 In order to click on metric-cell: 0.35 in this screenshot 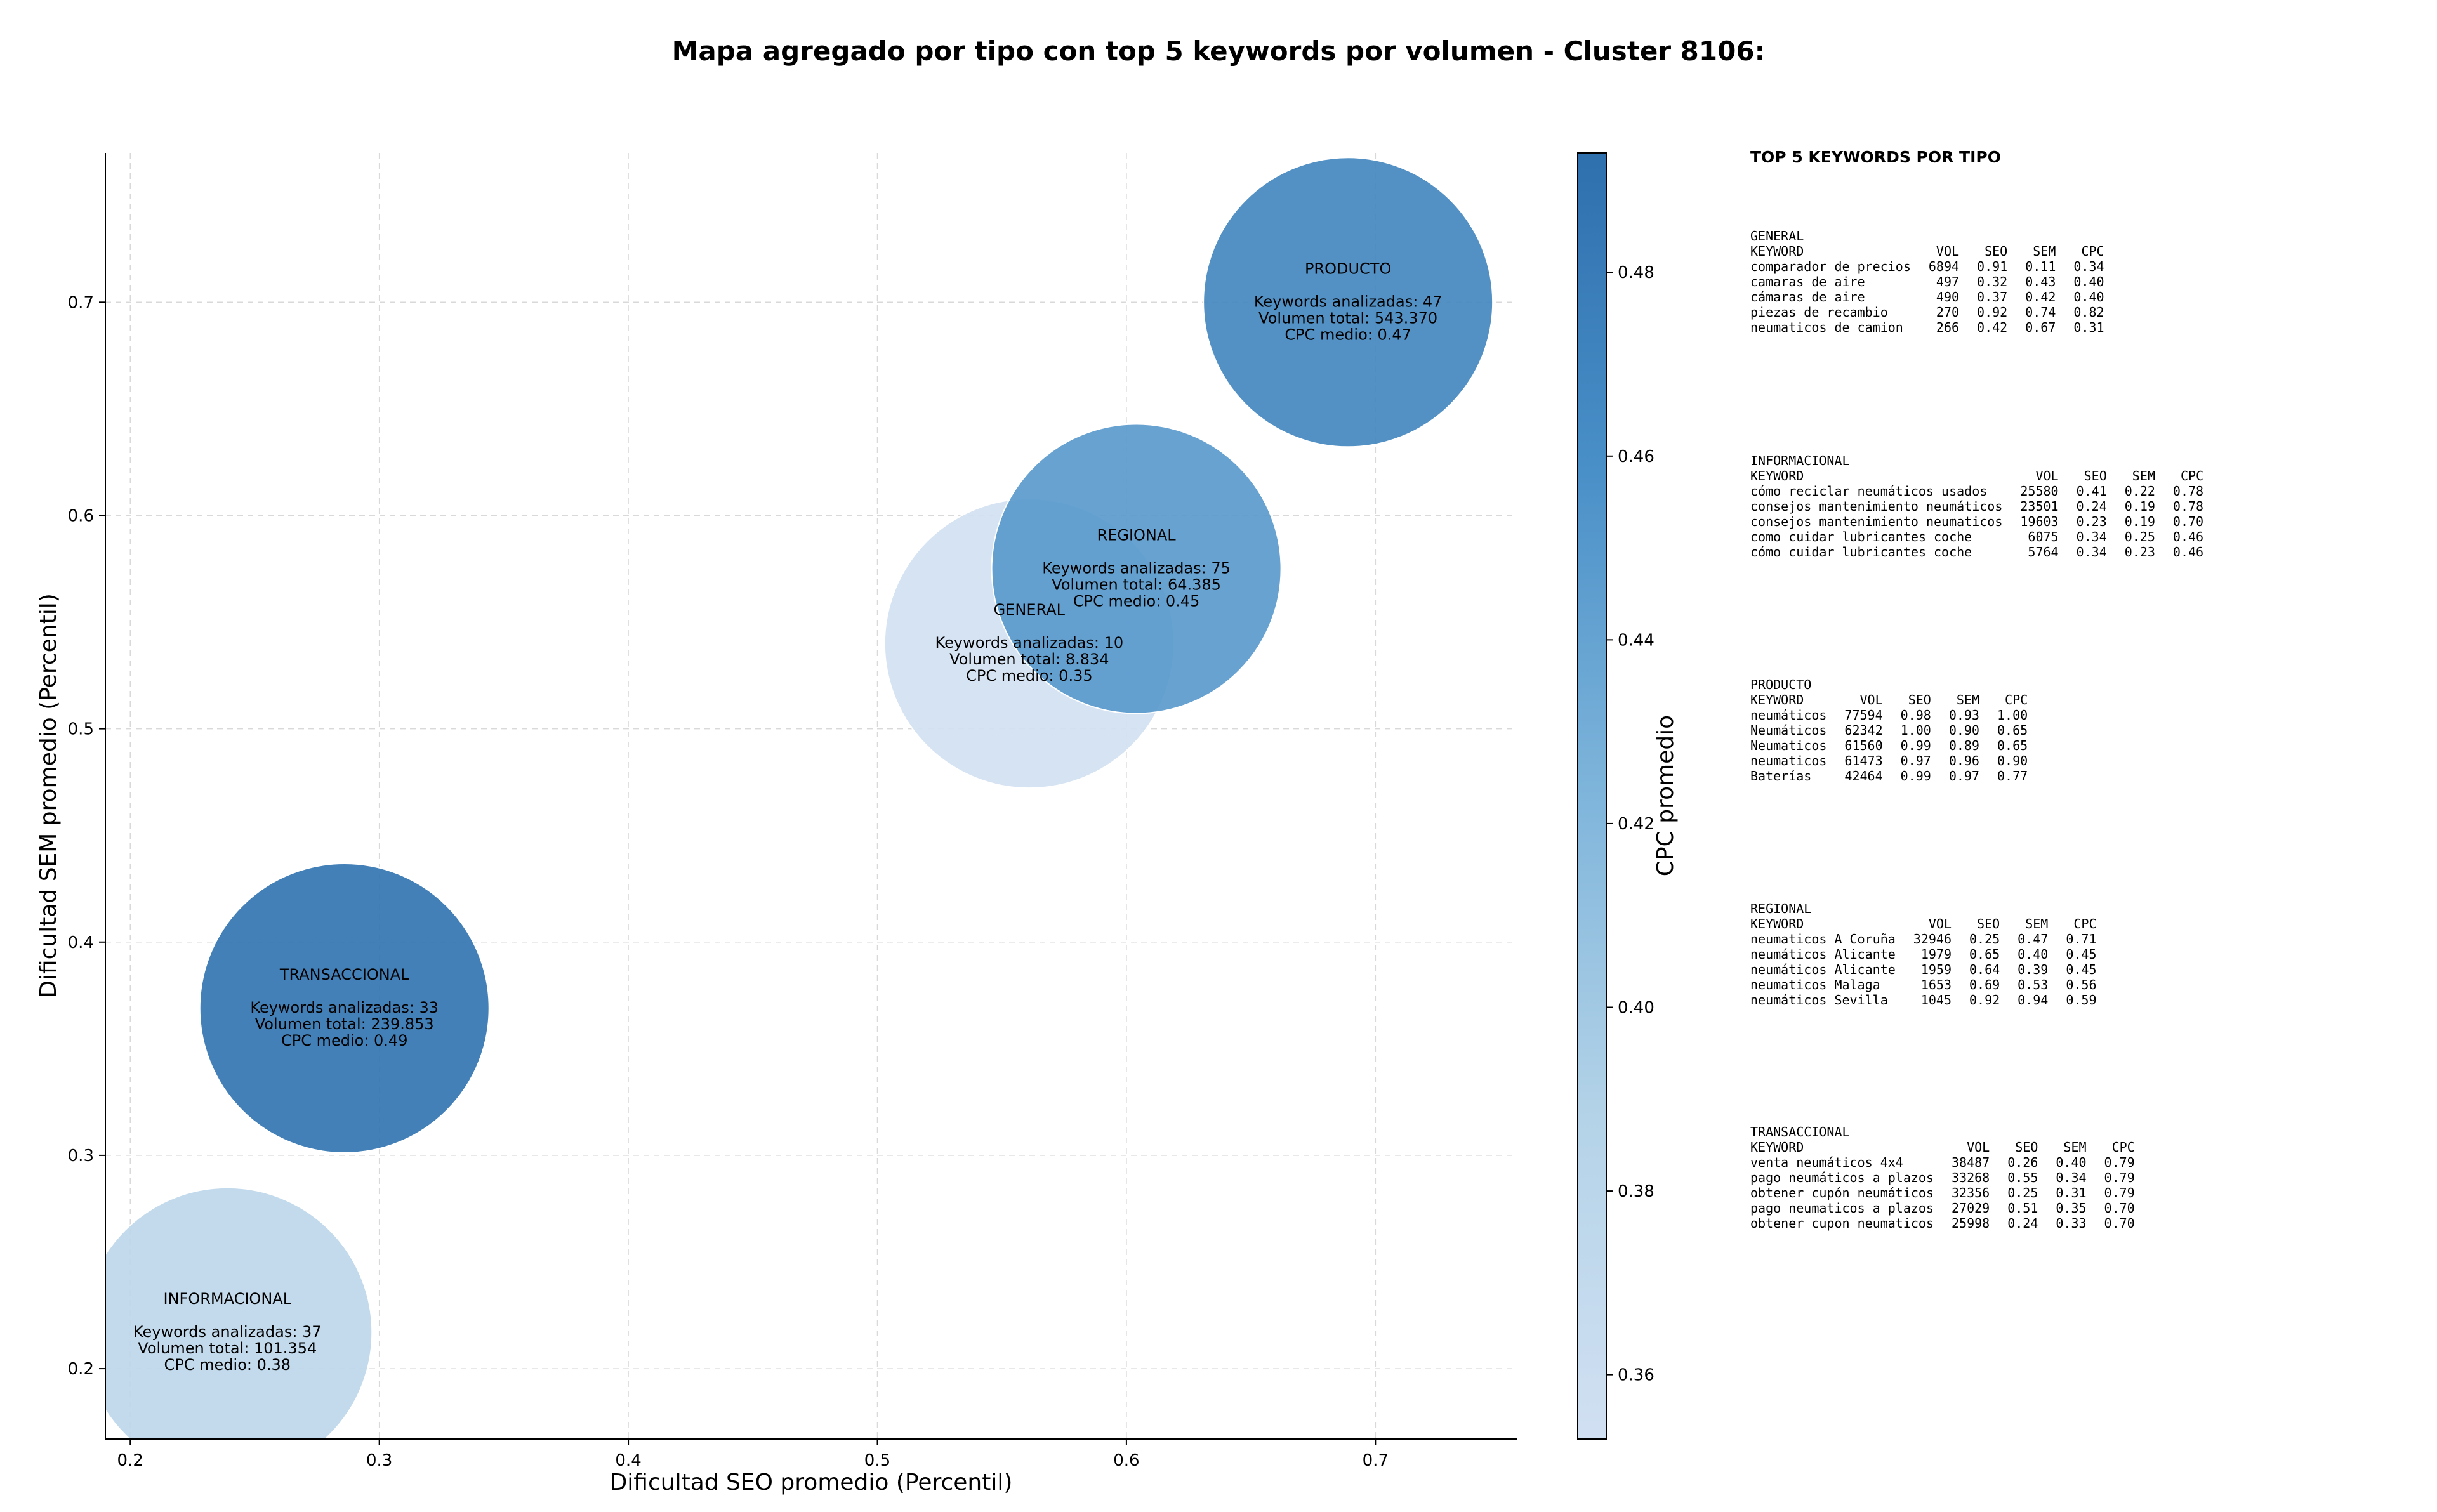, I will do `click(2071, 1208)`.